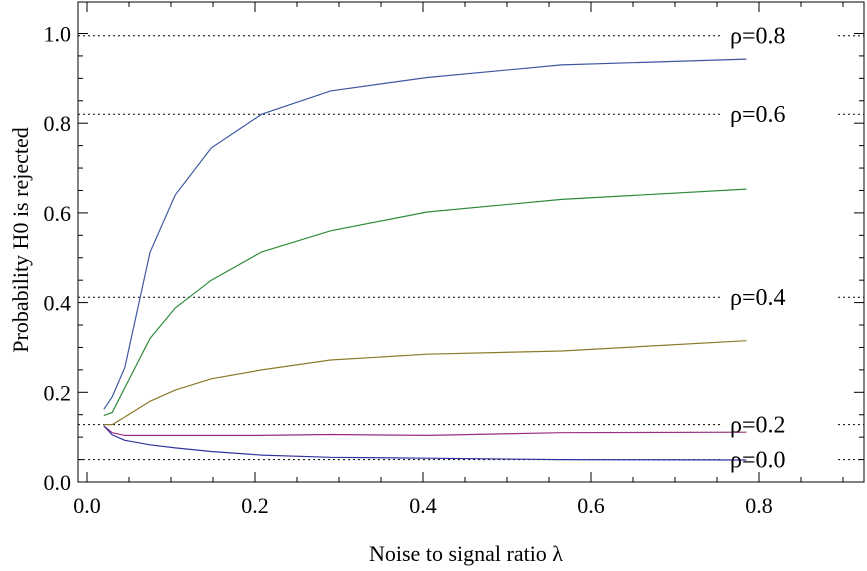 Image resolution: width=867 pixels, height=571 pixels. I want to click on y-tick-label: 0.0, so click(58, 482).